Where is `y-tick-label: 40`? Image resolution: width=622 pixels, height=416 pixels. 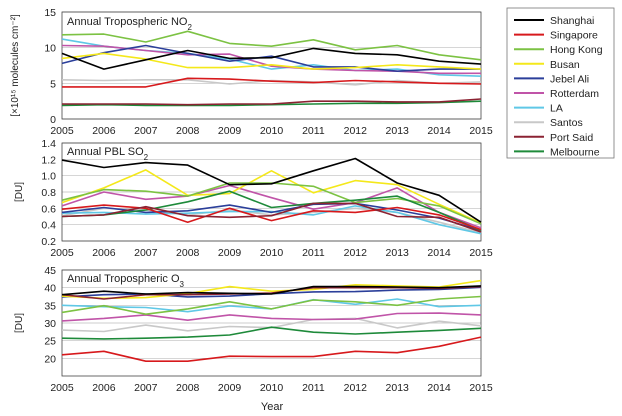
y-tick-label: 40 is located at coordinates (50, 289).